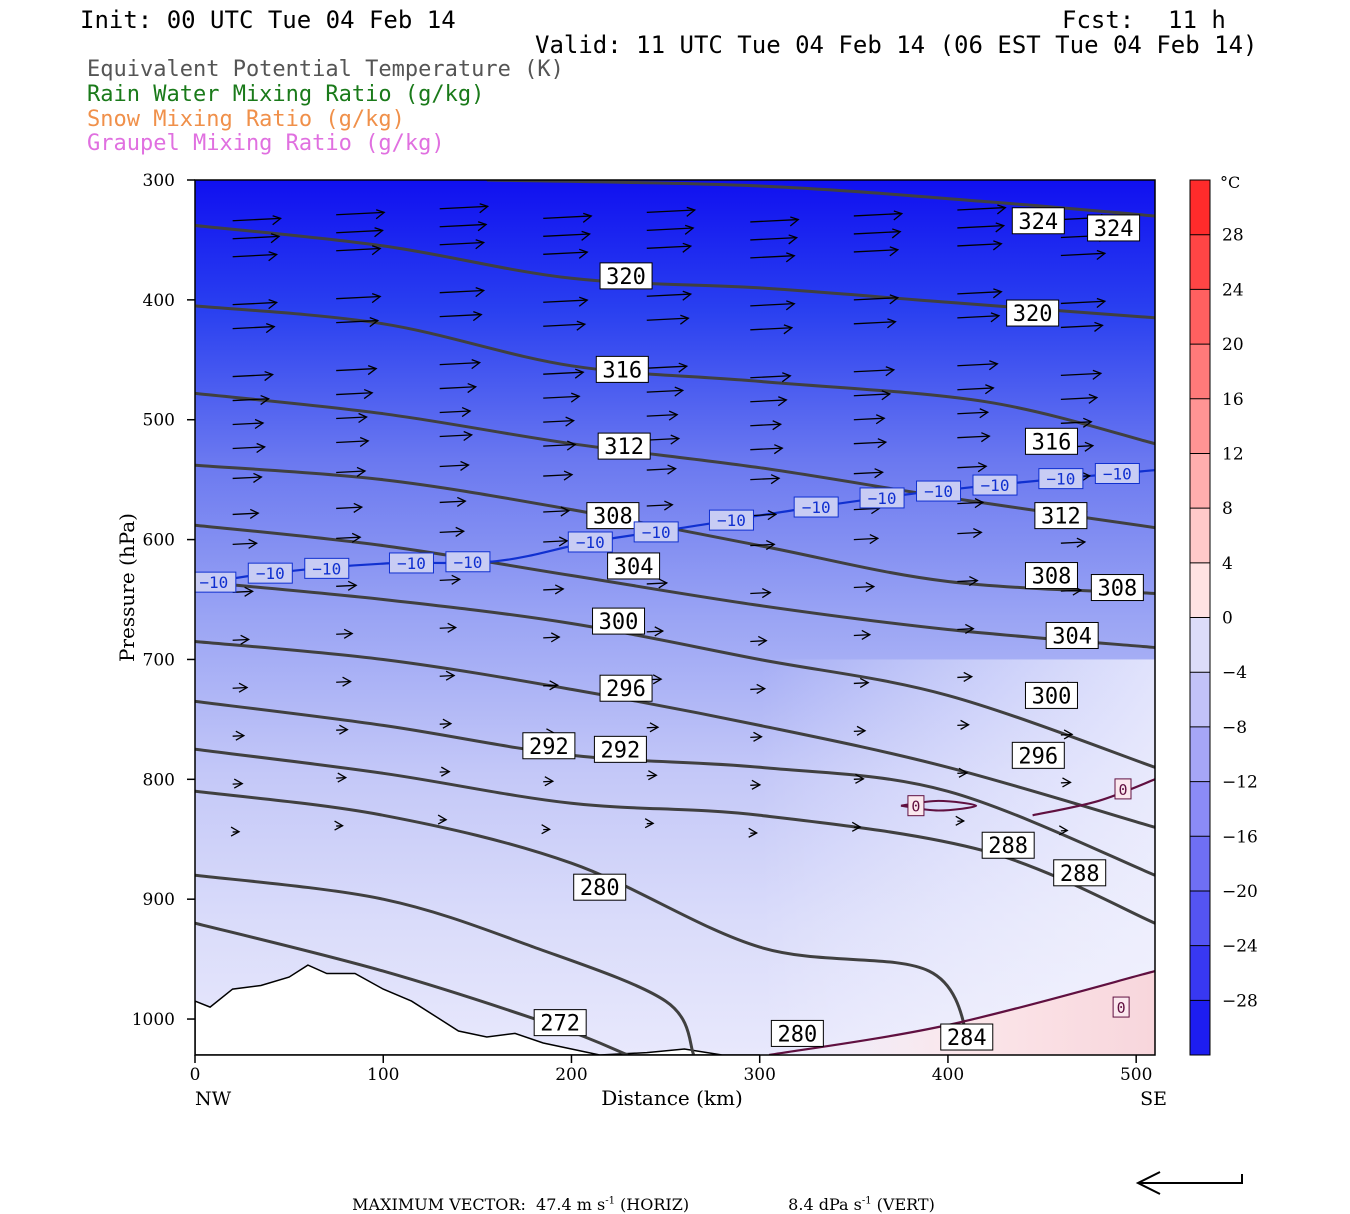 The width and height of the screenshot is (1350, 1214). I want to click on colorbar-tick-label: −20, so click(1240, 892).